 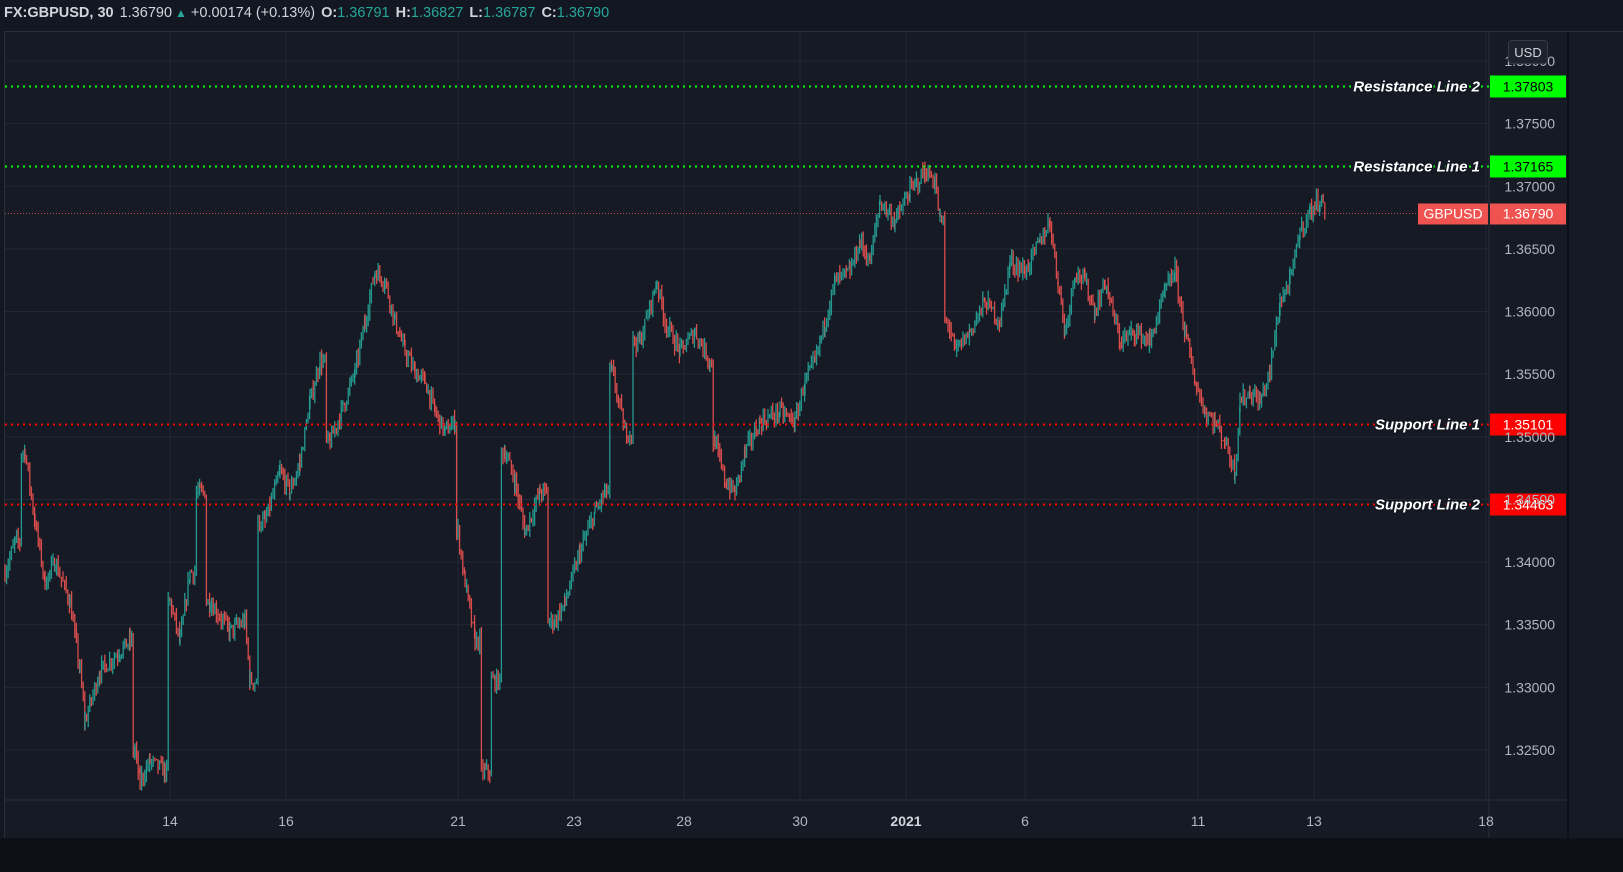 What do you see at coordinates (785, 504) in the screenshot?
I see `support-line: Support Line 2 1.34463` at bounding box center [785, 504].